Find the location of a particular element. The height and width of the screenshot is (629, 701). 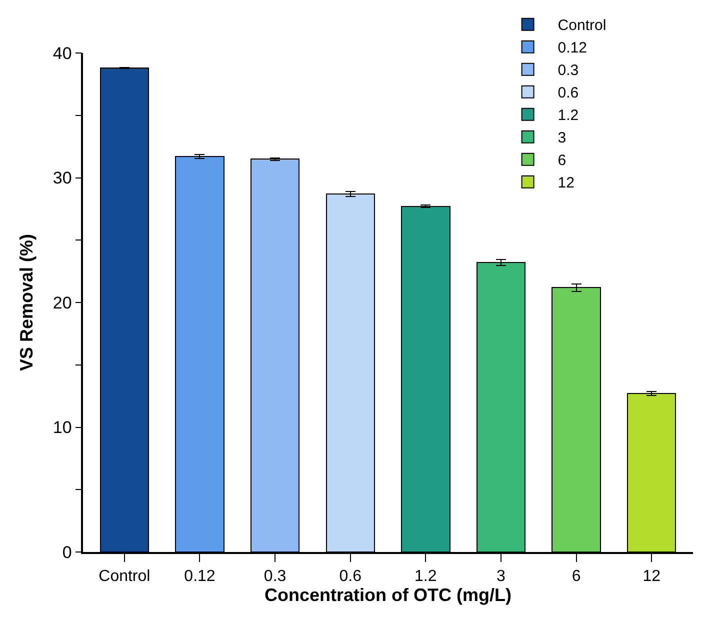

x-tick-label: 0.6 is located at coordinates (350, 576).